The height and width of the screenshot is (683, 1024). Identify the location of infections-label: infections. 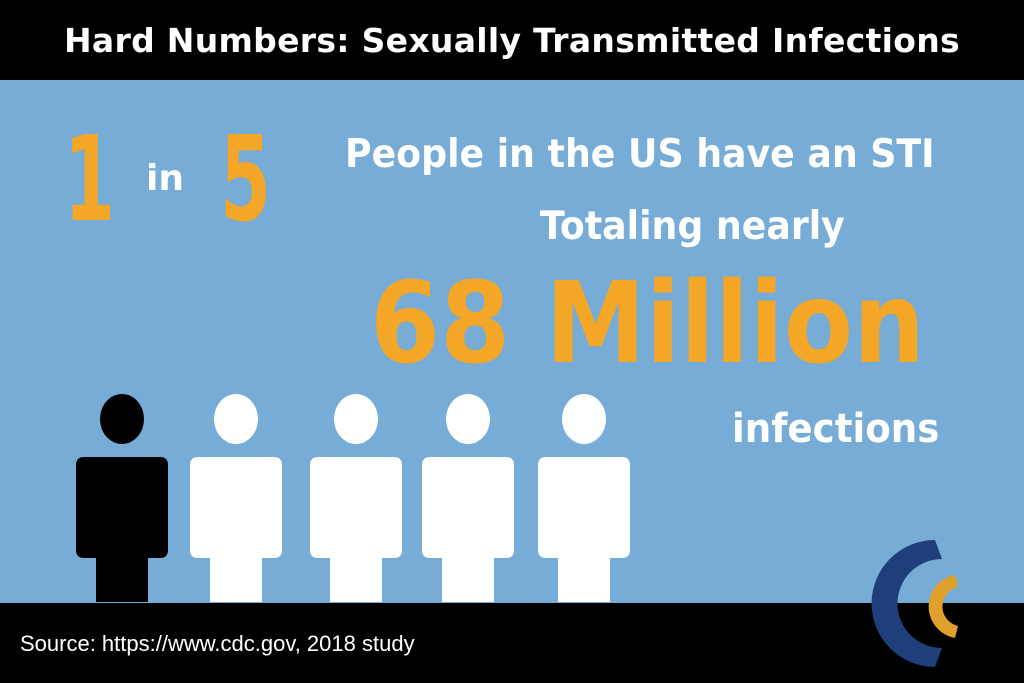
(836, 429).